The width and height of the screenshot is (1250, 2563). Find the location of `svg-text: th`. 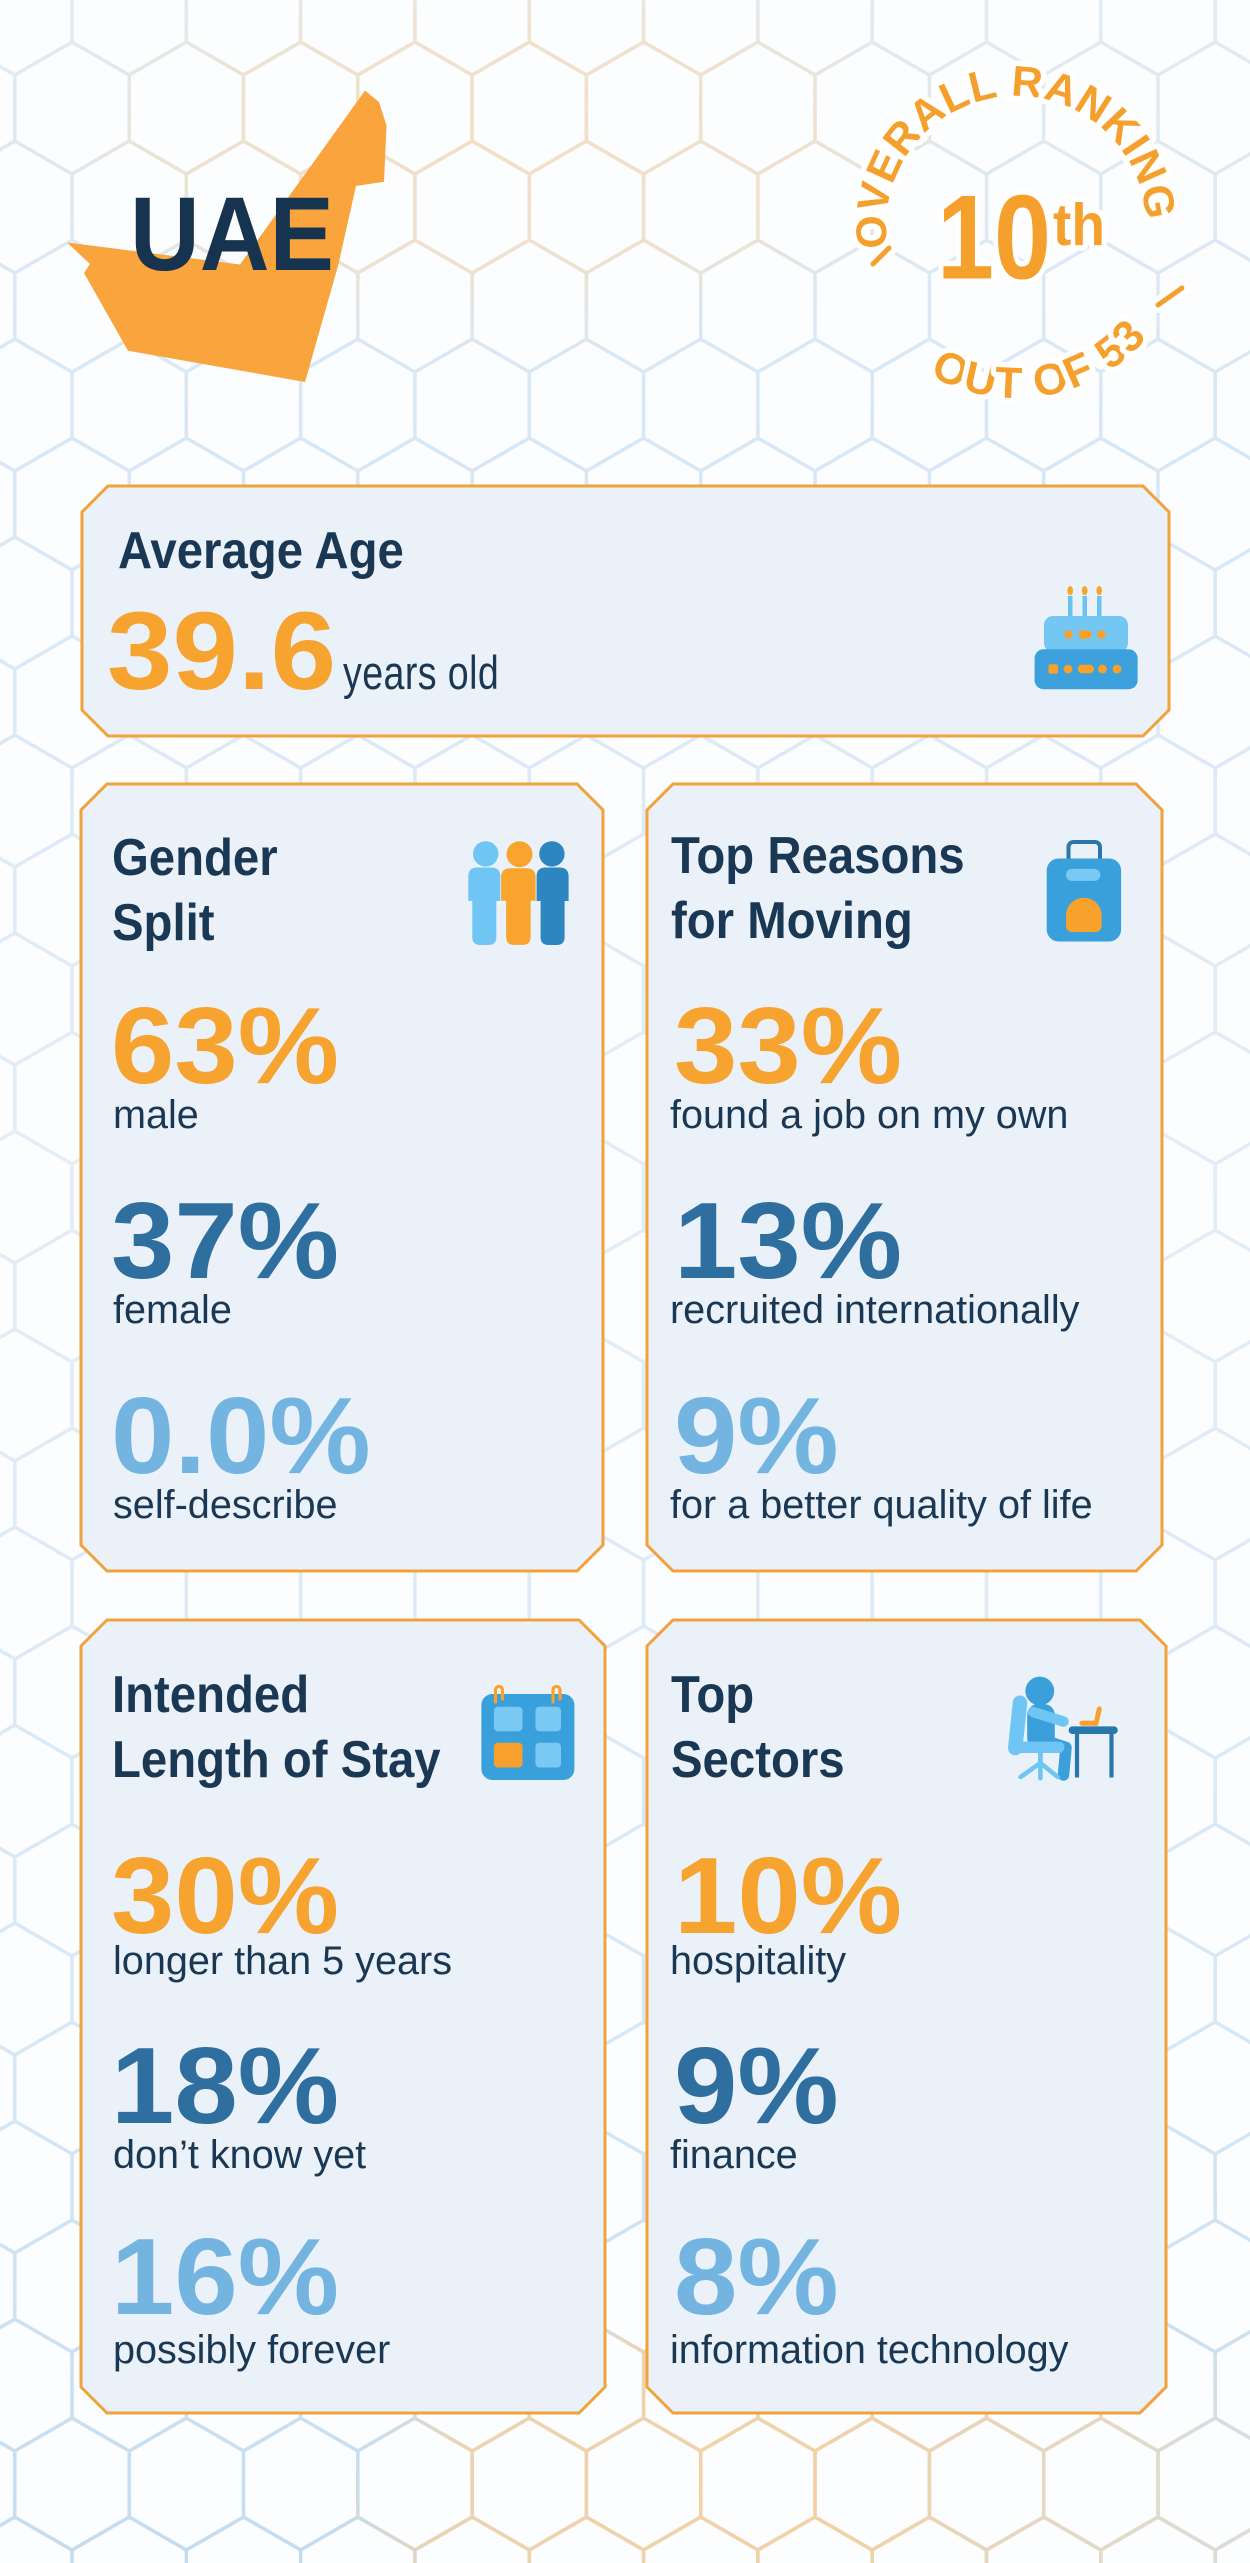

svg-text: th is located at coordinates (1079, 225).